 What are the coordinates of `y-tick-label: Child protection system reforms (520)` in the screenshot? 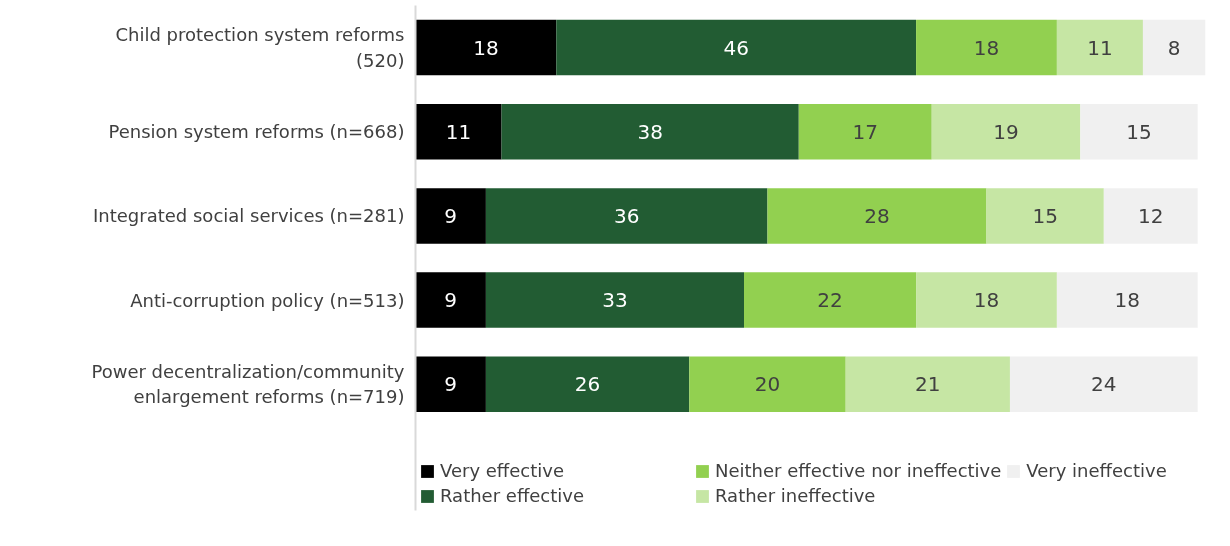 It's located at (260, 47).